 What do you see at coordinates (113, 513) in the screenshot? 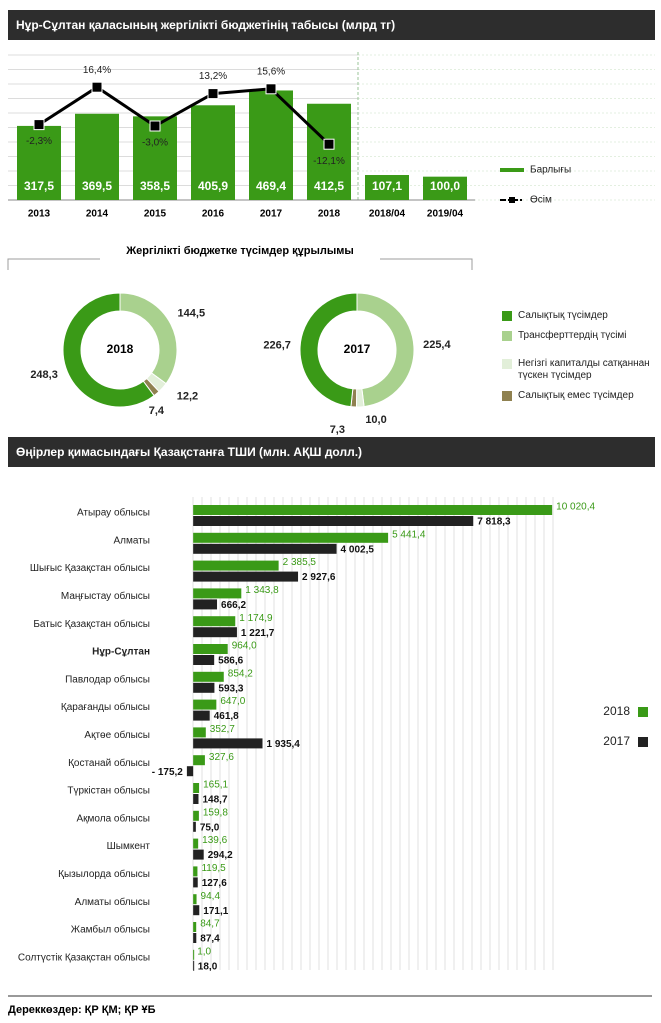
I see `y-tick-label: Атырау облысы` at bounding box center [113, 513].